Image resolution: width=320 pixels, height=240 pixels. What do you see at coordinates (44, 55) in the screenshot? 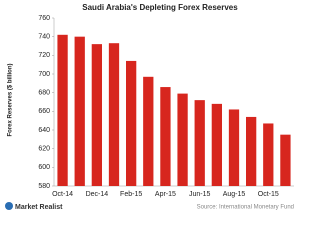
I see `y-tick-label: 720` at bounding box center [44, 55].